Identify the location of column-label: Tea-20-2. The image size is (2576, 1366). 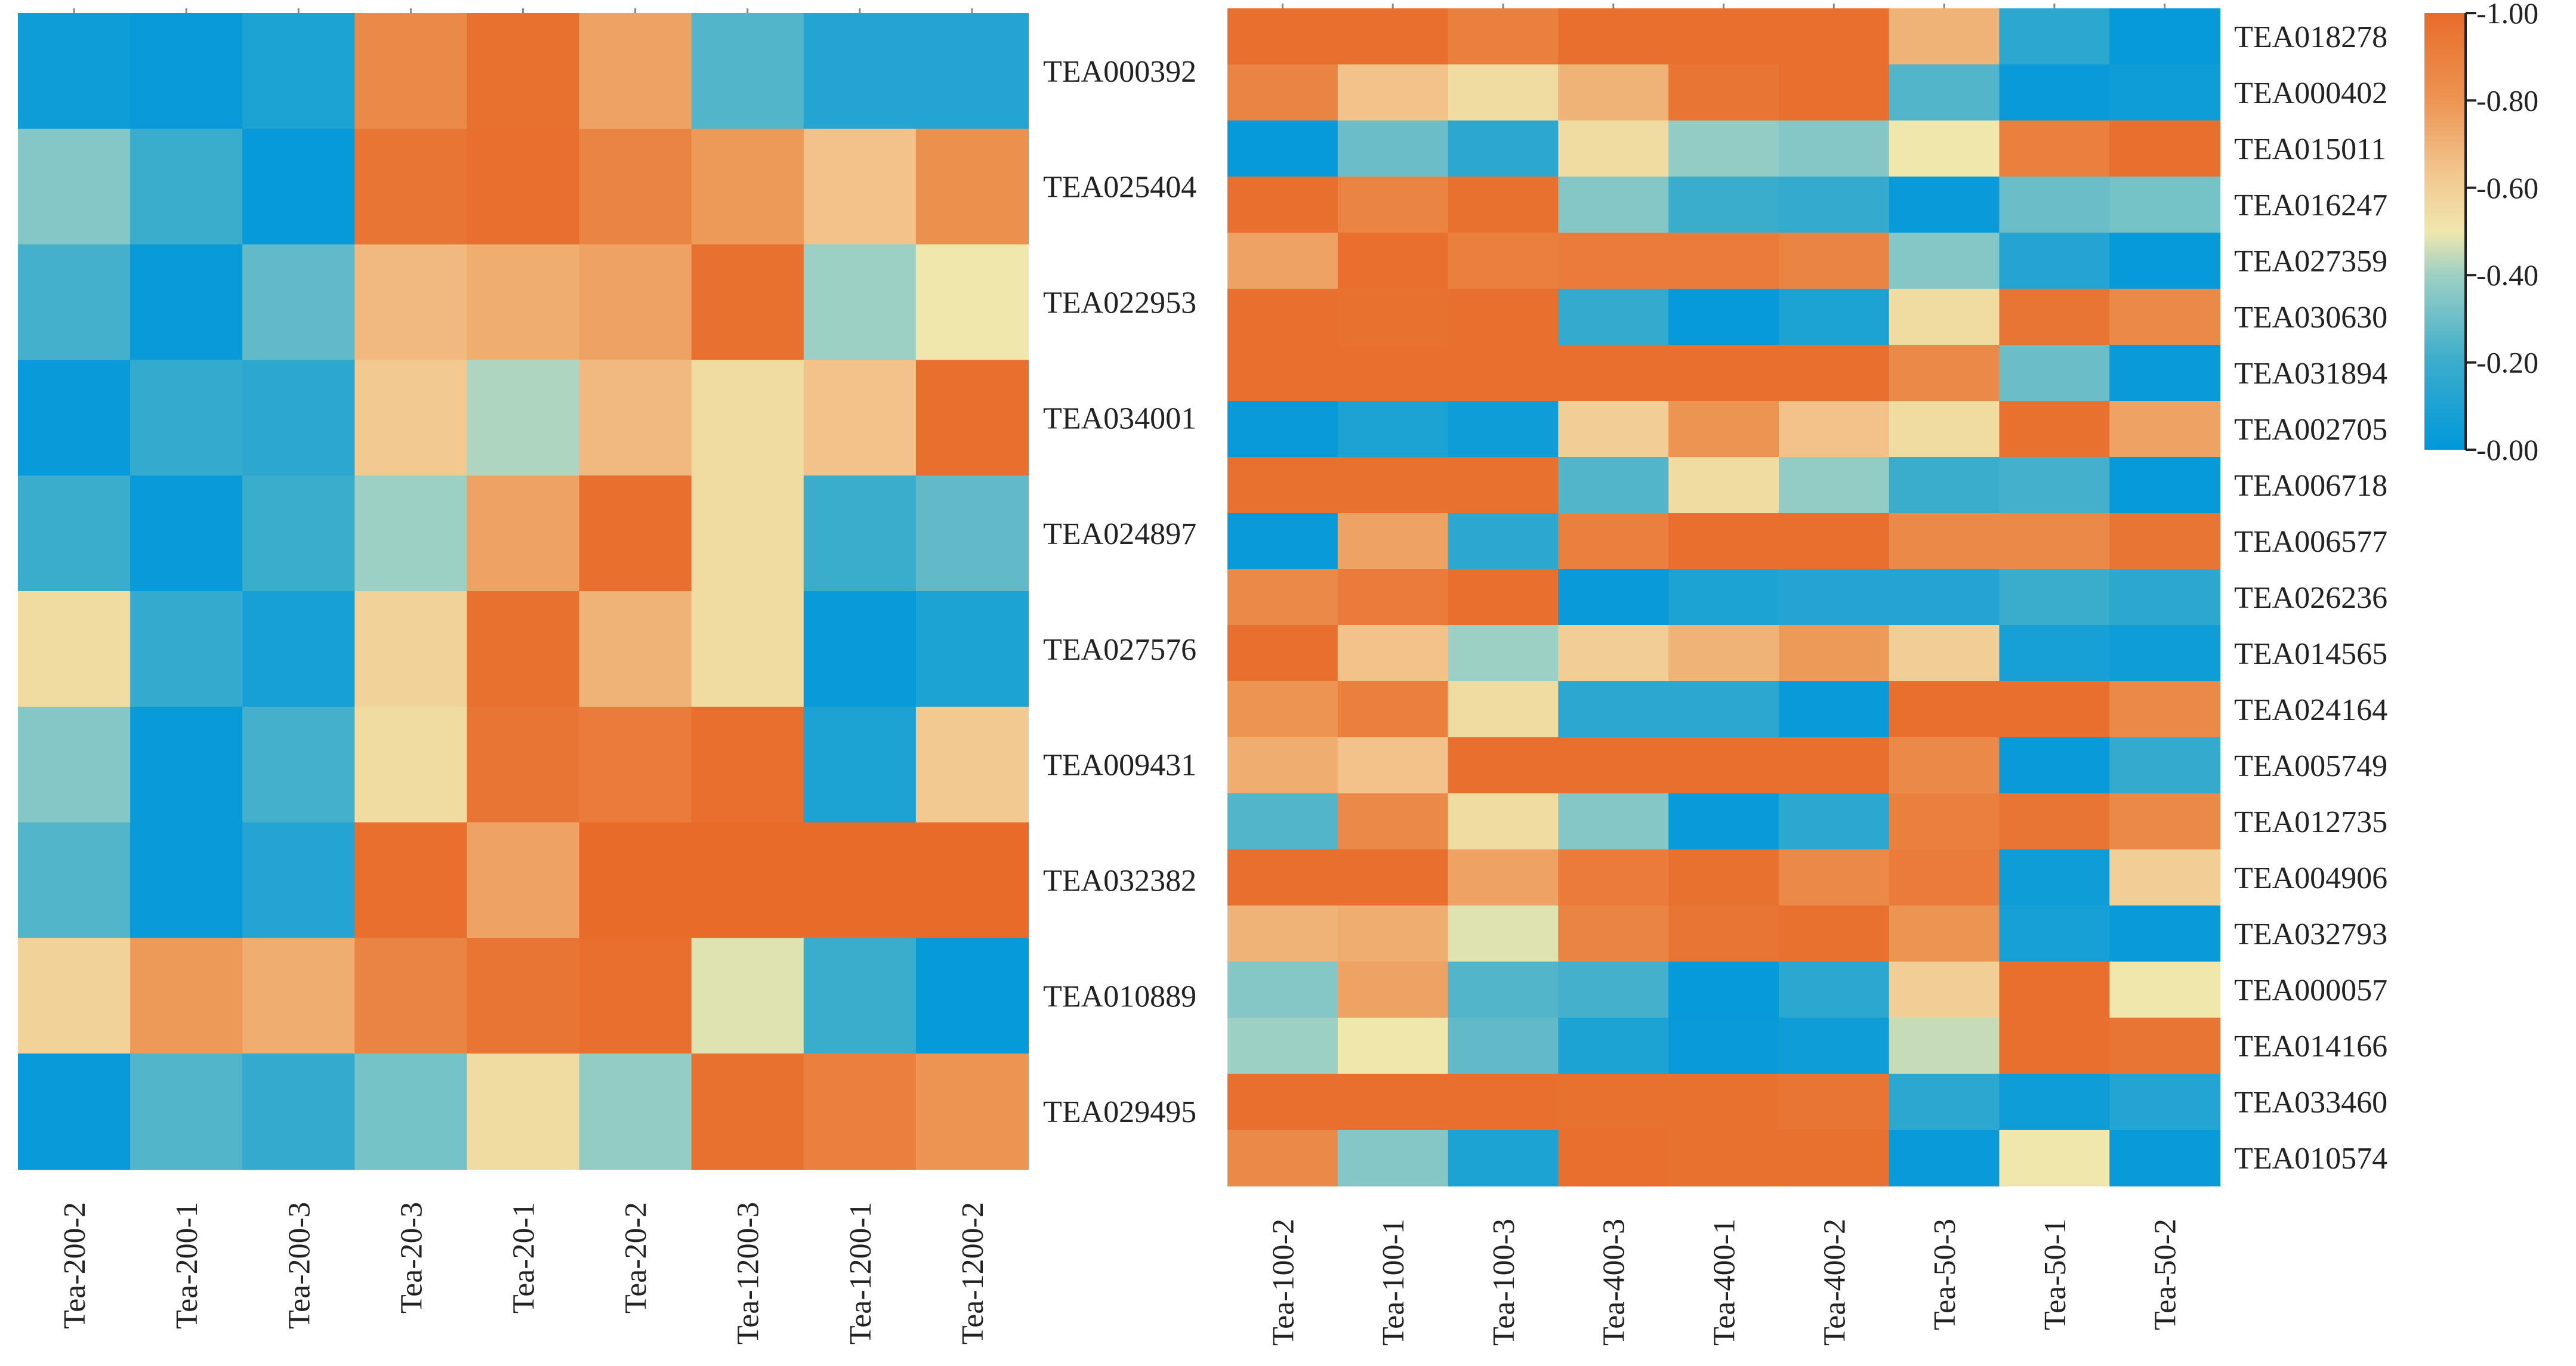
(636, 1258).